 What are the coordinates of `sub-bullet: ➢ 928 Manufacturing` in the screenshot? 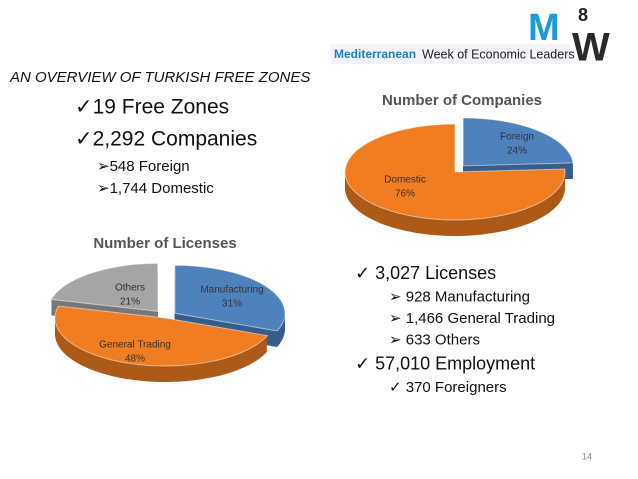 It's located at (459, 297).